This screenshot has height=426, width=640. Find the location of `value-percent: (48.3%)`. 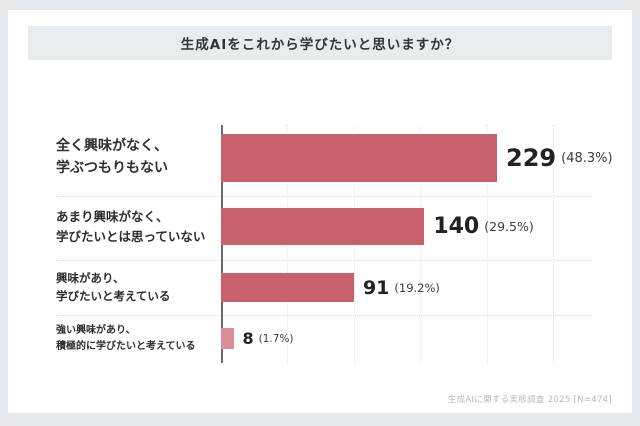

value-percent: (48.3%) is located at coordinates (587, 158).